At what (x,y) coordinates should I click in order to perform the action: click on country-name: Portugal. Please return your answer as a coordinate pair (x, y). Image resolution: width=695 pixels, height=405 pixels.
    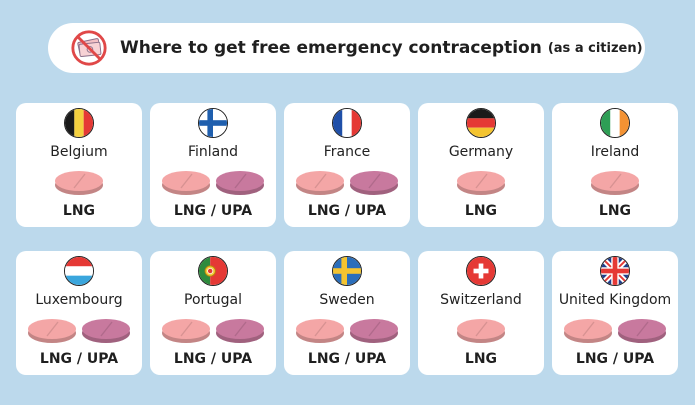
    Looking at the image, I should click on (213, 300).